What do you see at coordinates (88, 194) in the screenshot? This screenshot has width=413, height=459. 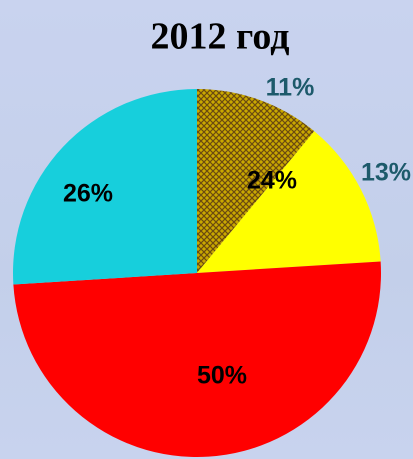 I see `data-label: 26%` at bounding box center [88, 194].